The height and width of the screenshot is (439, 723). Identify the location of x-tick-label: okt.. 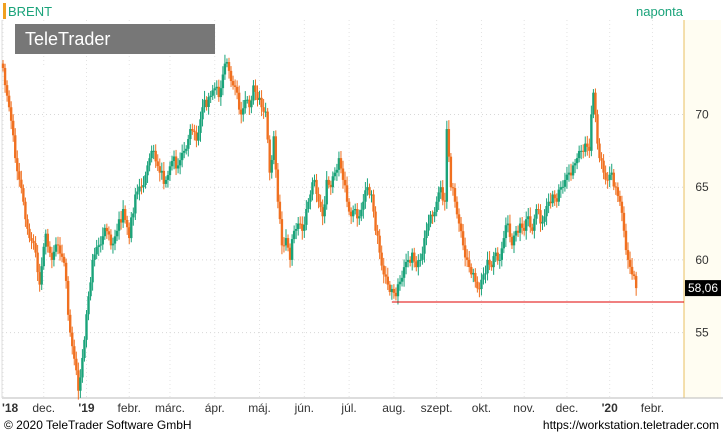
(481, 408).